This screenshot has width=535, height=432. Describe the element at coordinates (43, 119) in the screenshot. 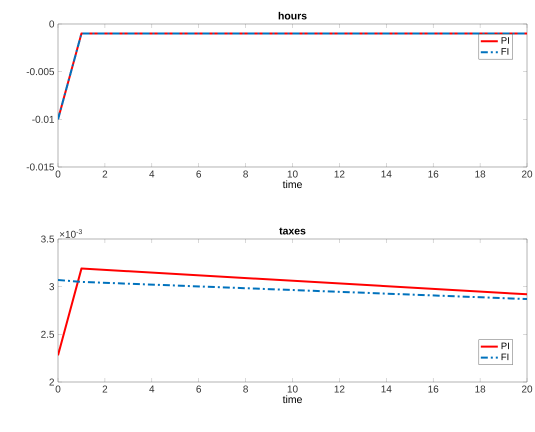

I see `y-tick-label: -0.01` at that location.